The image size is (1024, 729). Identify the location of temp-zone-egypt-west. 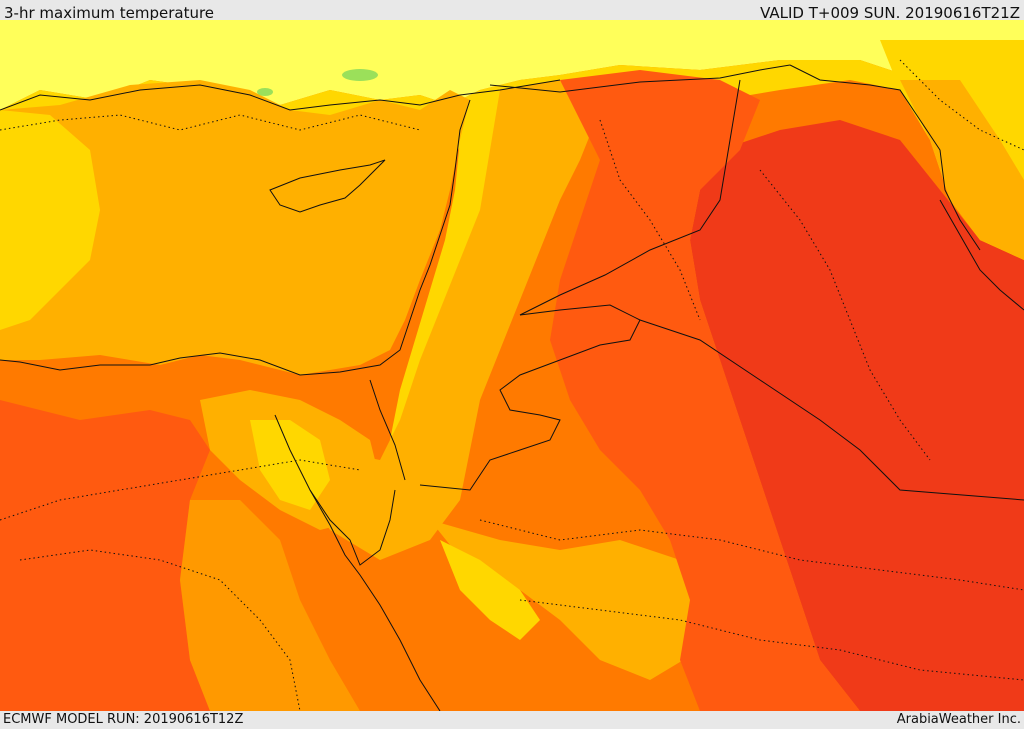
(105, 555).